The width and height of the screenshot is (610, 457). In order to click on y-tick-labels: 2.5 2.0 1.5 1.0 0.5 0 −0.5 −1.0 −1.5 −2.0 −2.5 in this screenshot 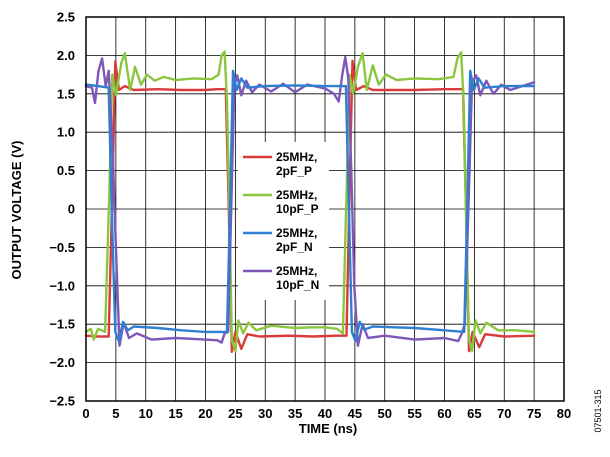, I will do `click(62, 209)`.